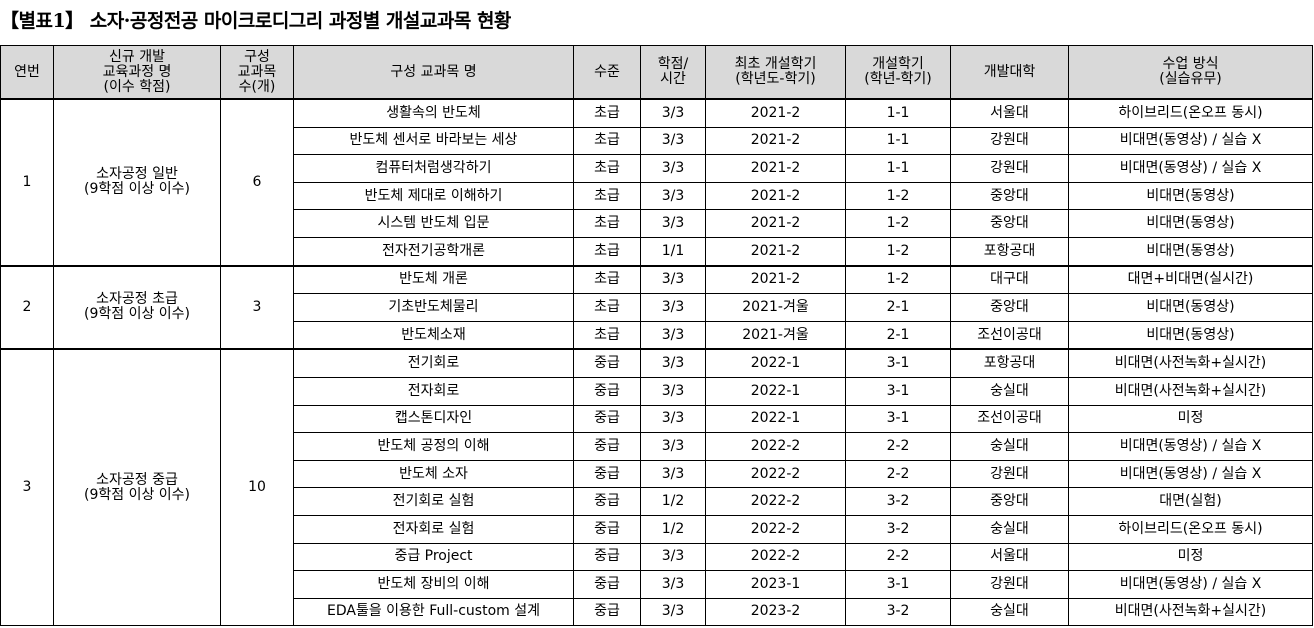 The width and height of the screenshot is (1314, 628). Describe the element at coordinates (1009, 72) in the screenshot. I see `header-university: 개발대학` at that location.